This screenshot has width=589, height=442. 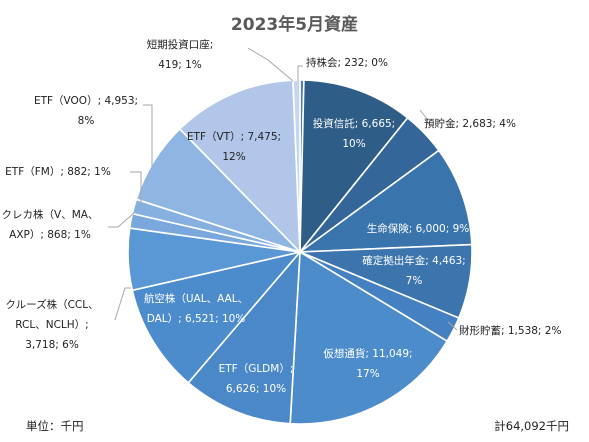 I want to click on slice-label-line: ETF（FM）; 882; 1%, so click(x=58, y=172).